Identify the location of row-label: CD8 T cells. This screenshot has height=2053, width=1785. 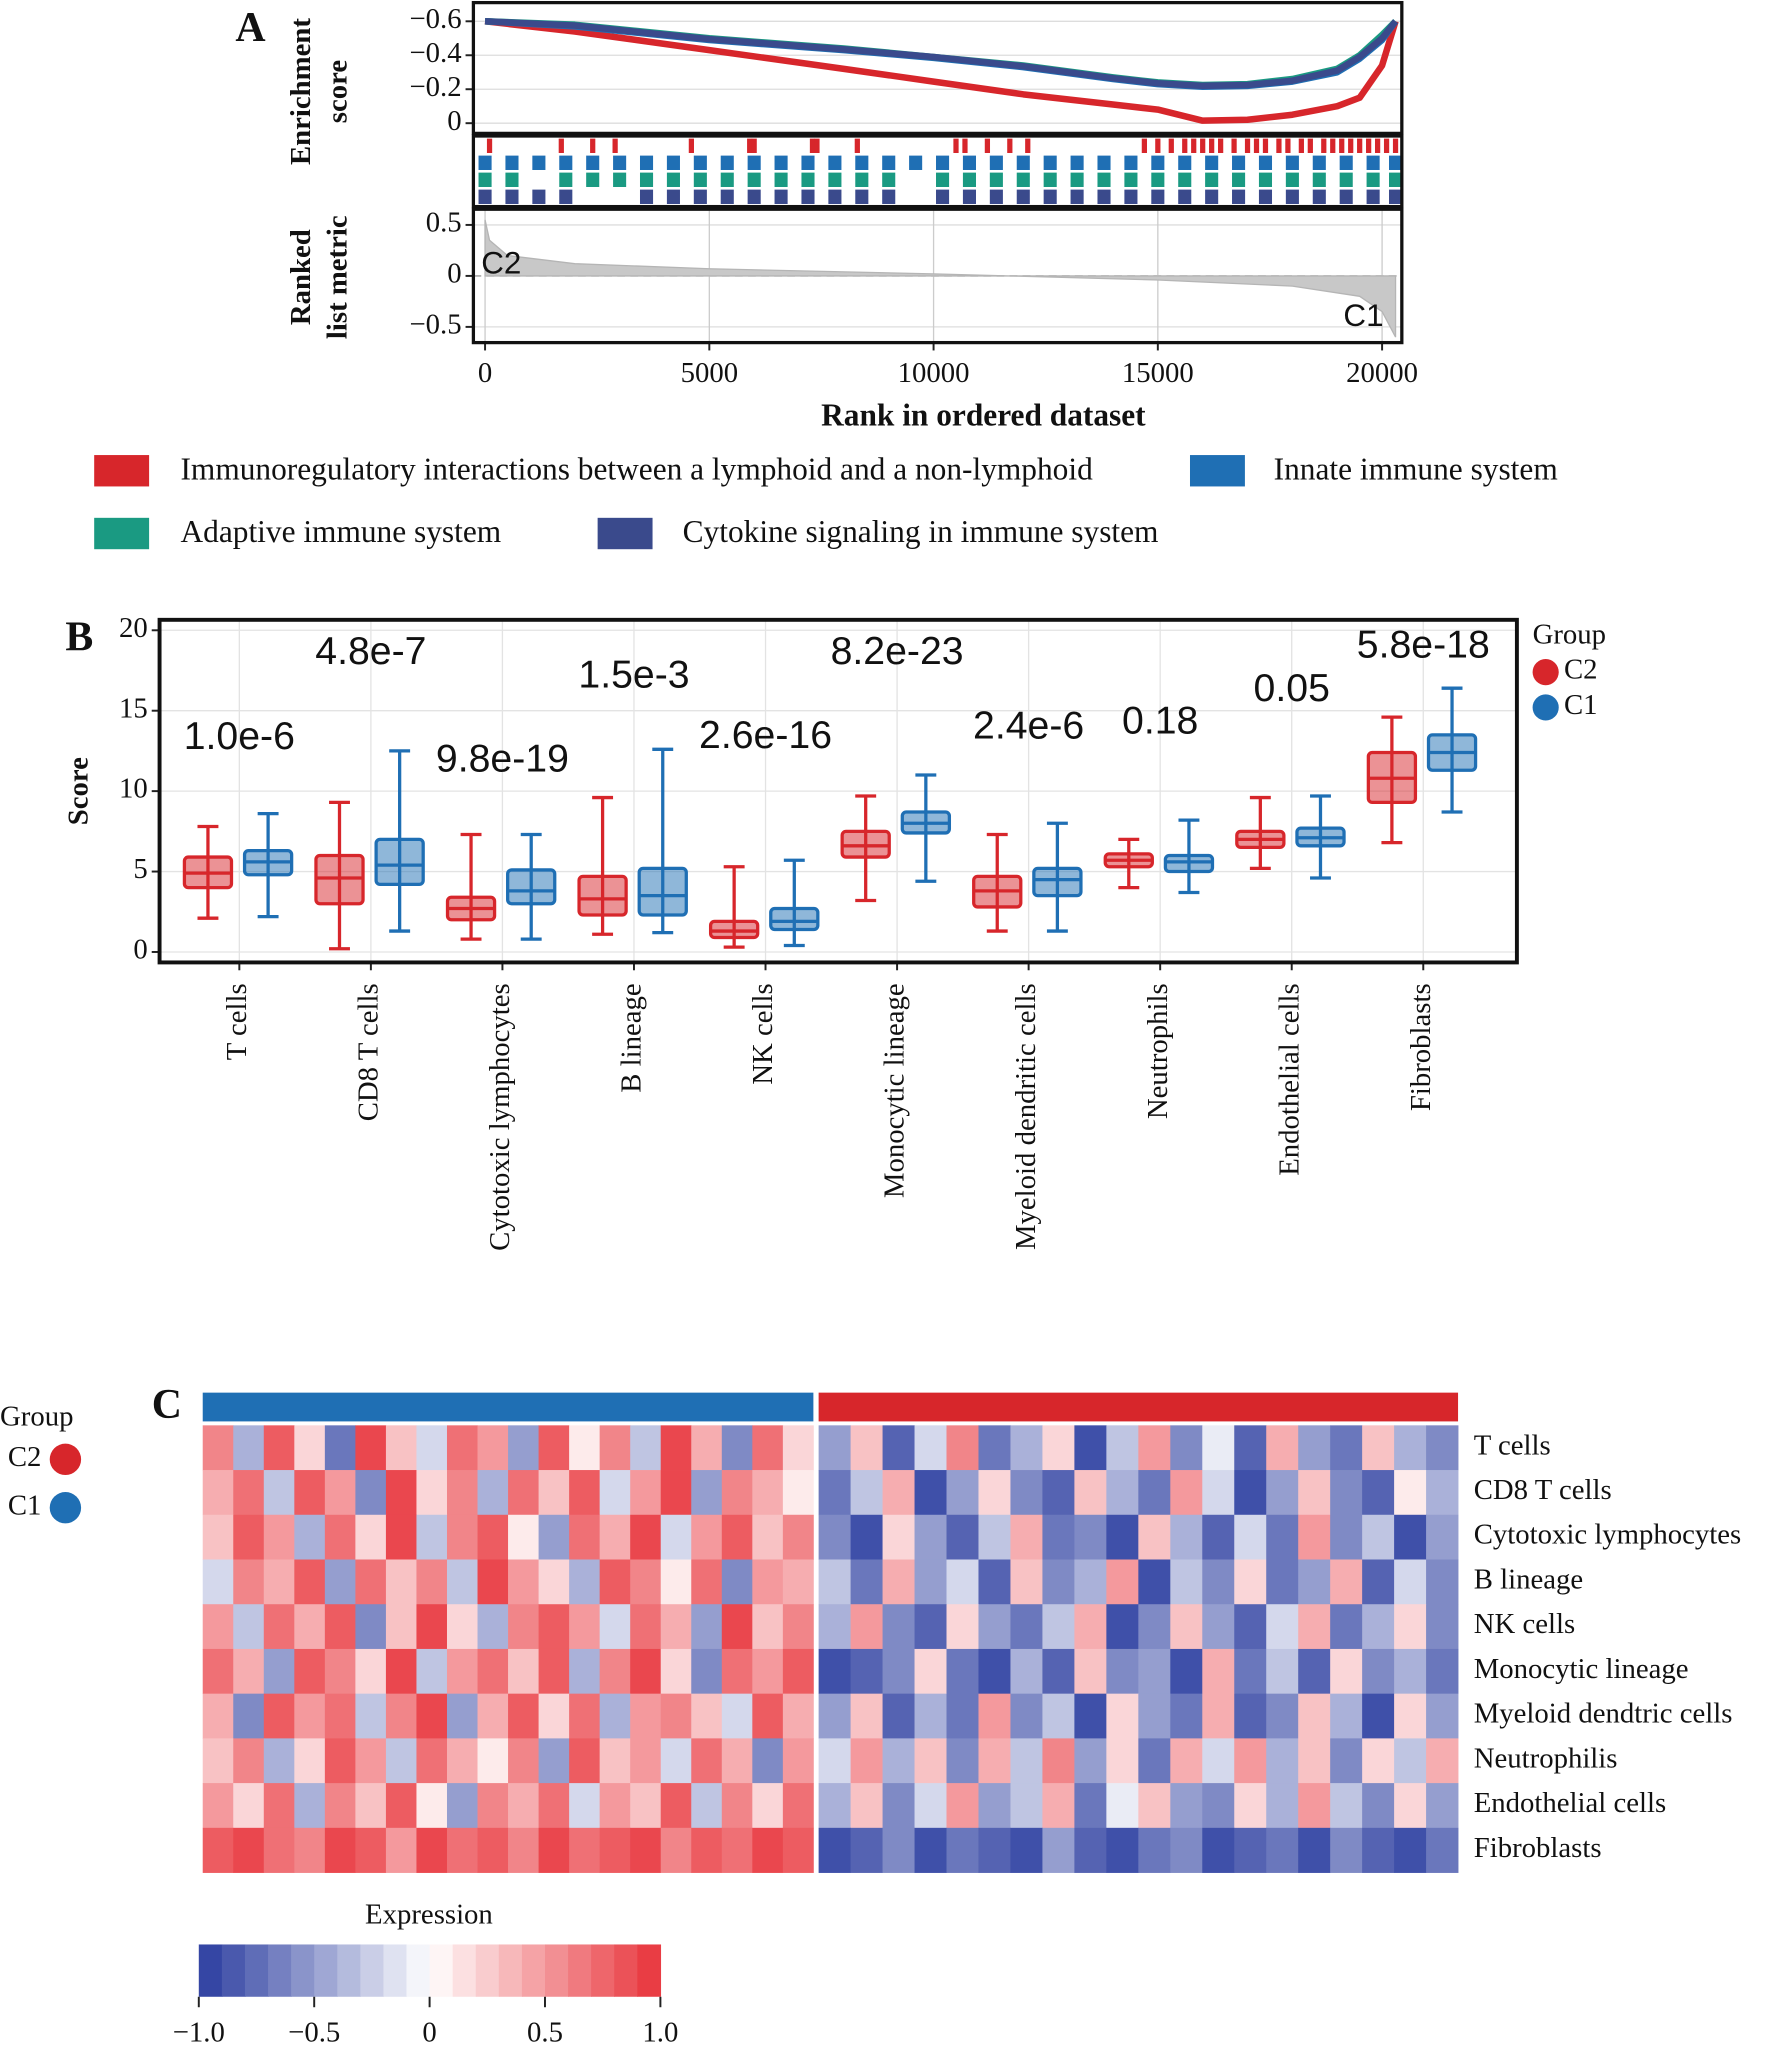
(1543, 1490).